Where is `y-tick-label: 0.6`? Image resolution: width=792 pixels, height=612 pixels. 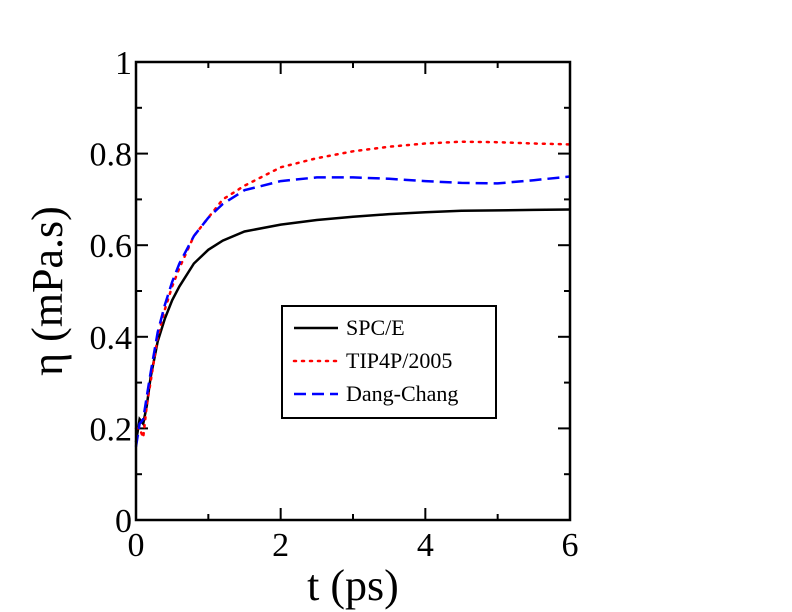 y-tick-label: 0.6 is located at coordinates (111, 246).